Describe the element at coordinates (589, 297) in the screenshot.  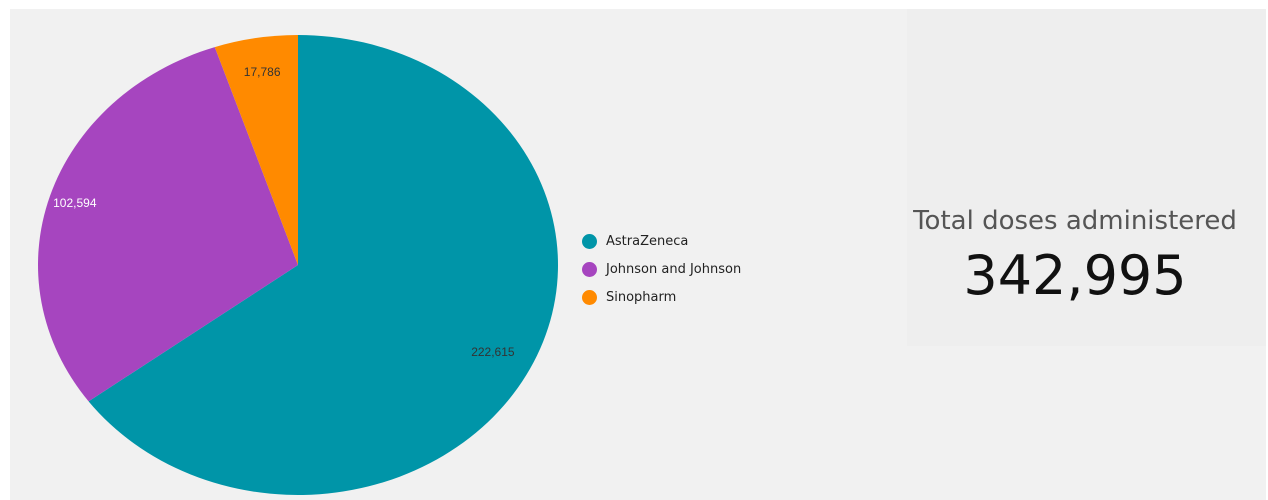
I see `legend-swatch-sinopharm` at that location.